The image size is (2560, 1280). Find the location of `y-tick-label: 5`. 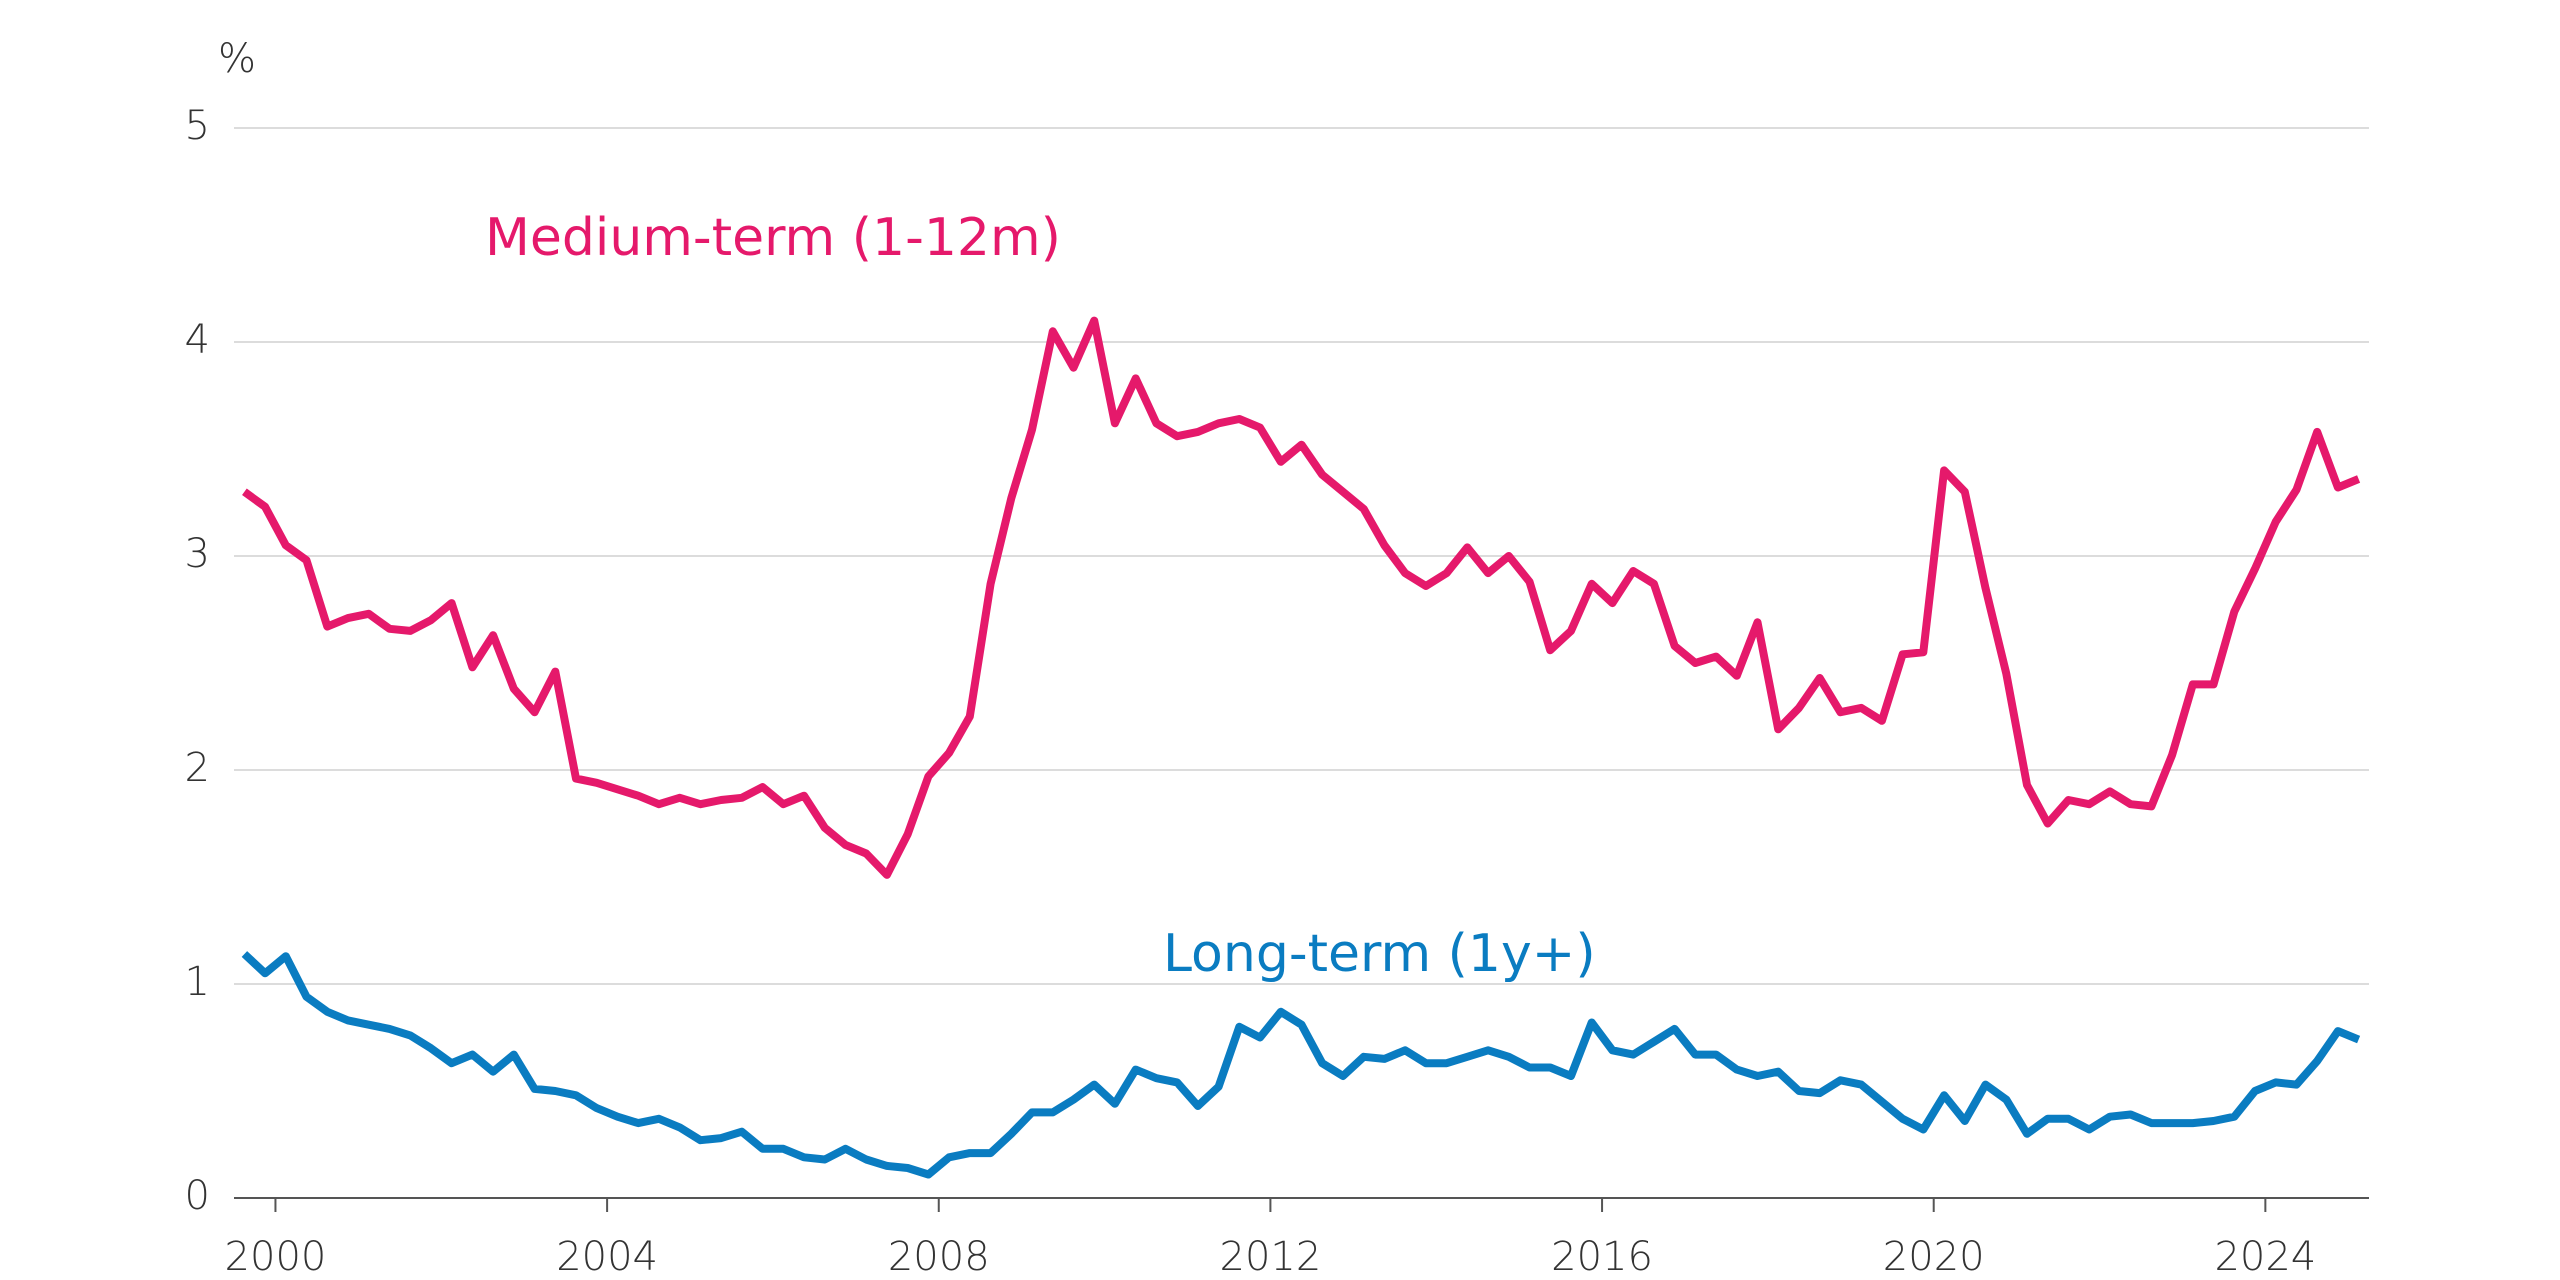

y-tick-label: 5 is located at coordinates (197, 126).